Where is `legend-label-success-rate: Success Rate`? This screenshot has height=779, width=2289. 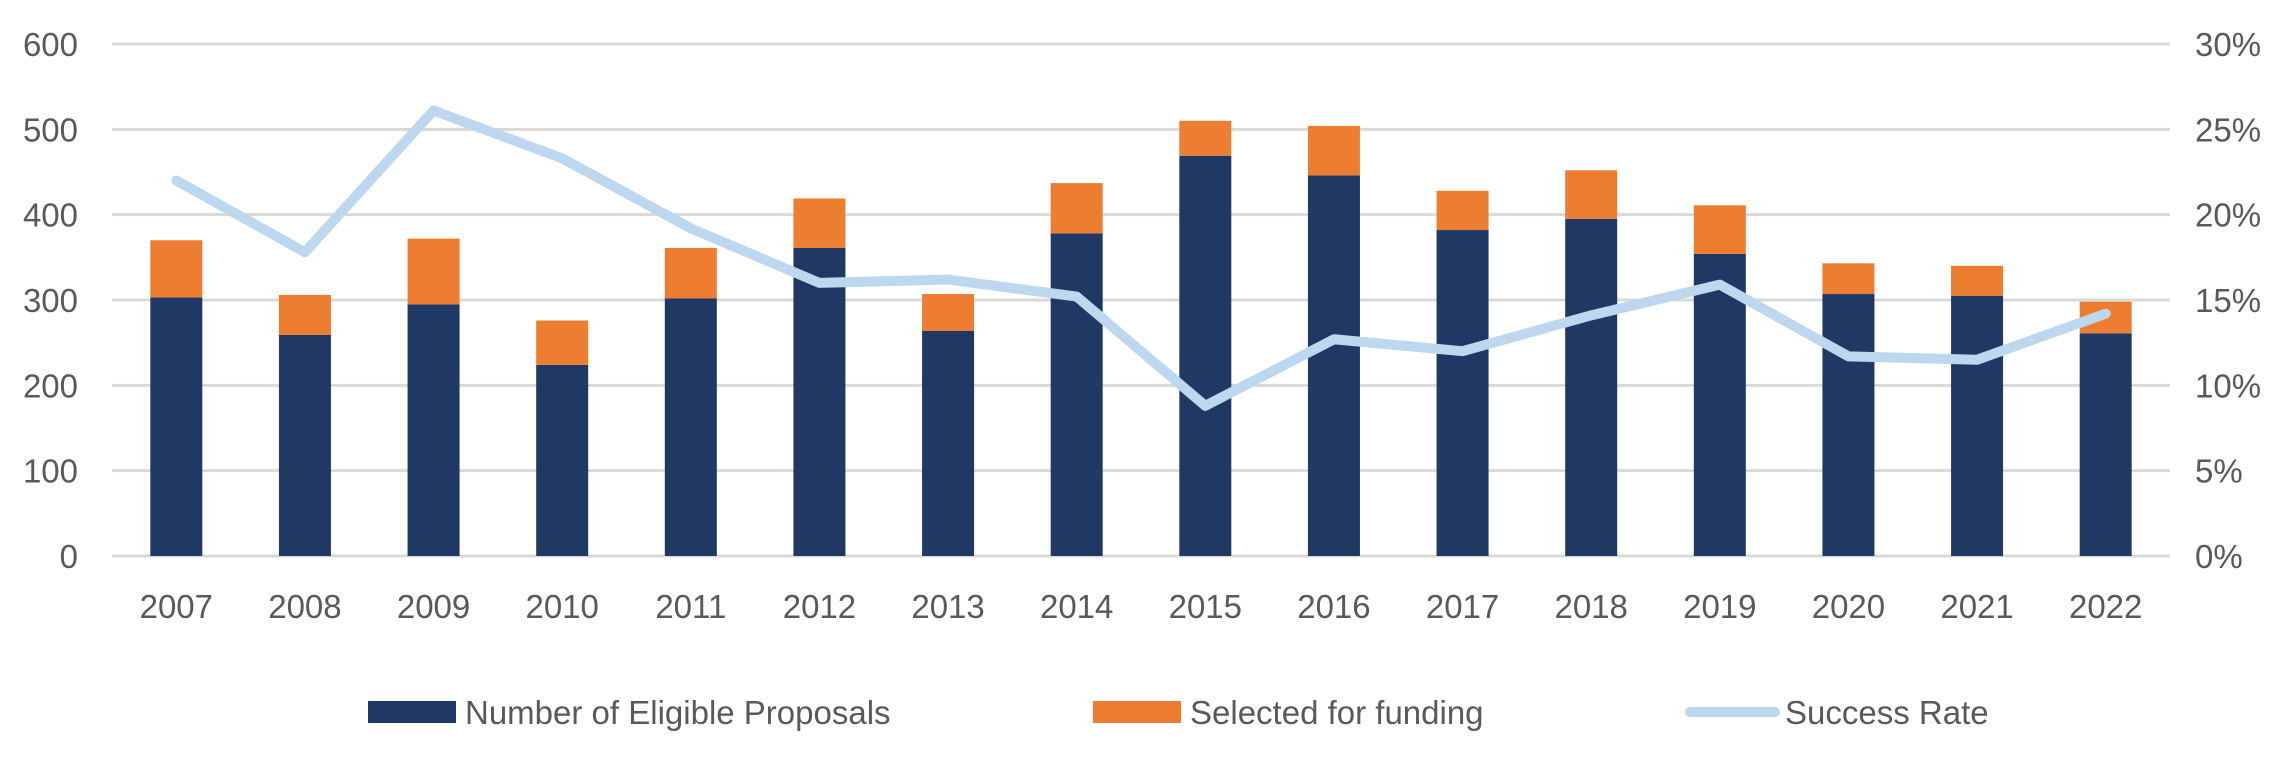
legend-label-success-rate: Success Rate is located at coordinates (1887, 712).